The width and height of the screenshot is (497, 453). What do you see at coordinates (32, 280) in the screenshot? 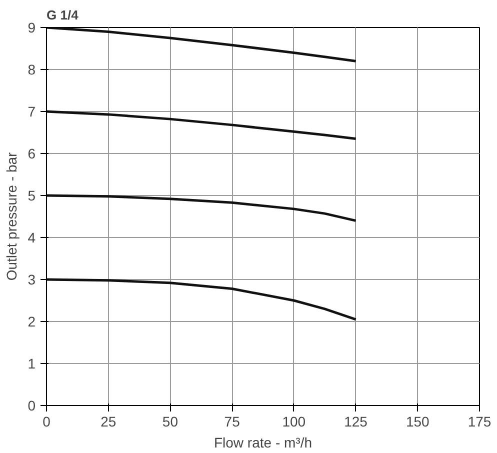
I see `y-tick-label: 3` at bounding box center [32, 280].